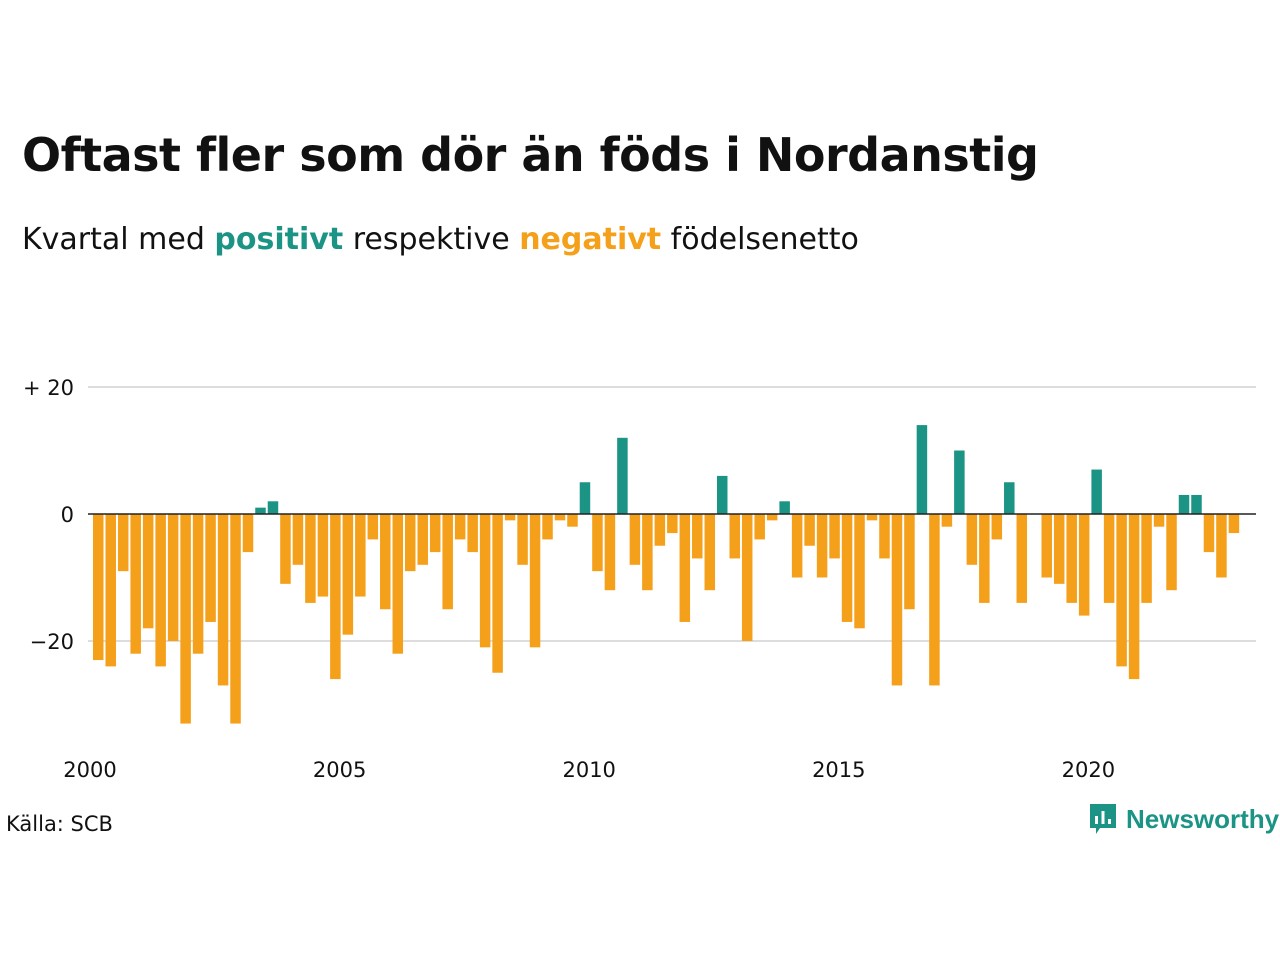 This screenshot has height=960, width=1280. Describe the element at coordinates (530, 155) in the screenshot. I see `chart-title: Oftast fler som dör än föds i Nordanstig` at that location.